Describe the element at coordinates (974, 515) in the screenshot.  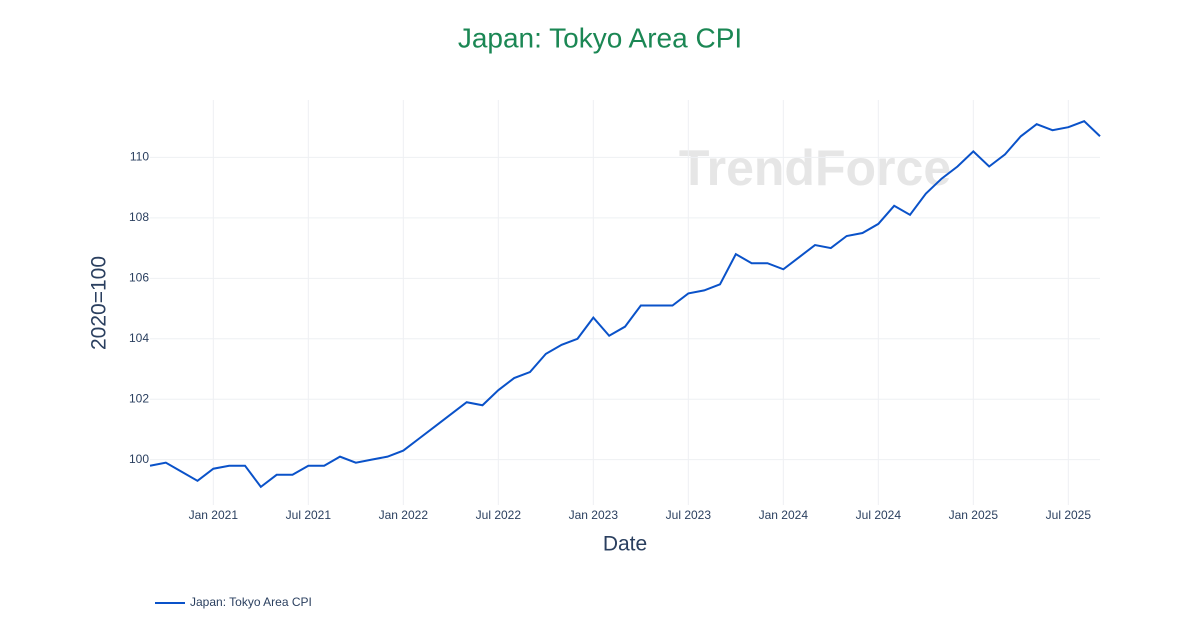
I see `x-tick-label: Jan 2025` at that location.